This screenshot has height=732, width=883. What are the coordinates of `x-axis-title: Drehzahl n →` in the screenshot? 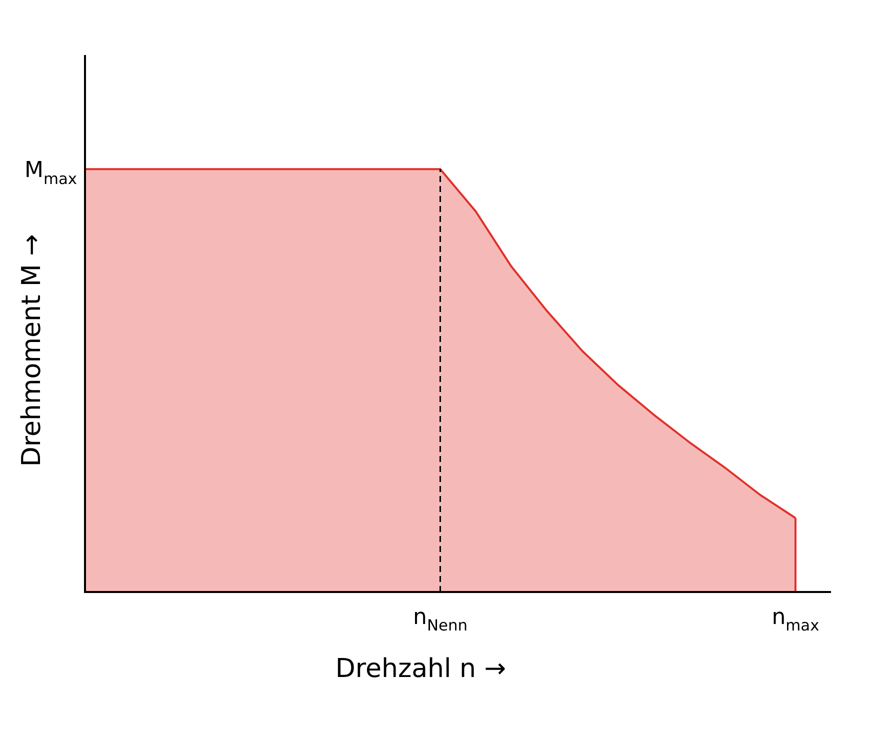 It's located at (420, 669).